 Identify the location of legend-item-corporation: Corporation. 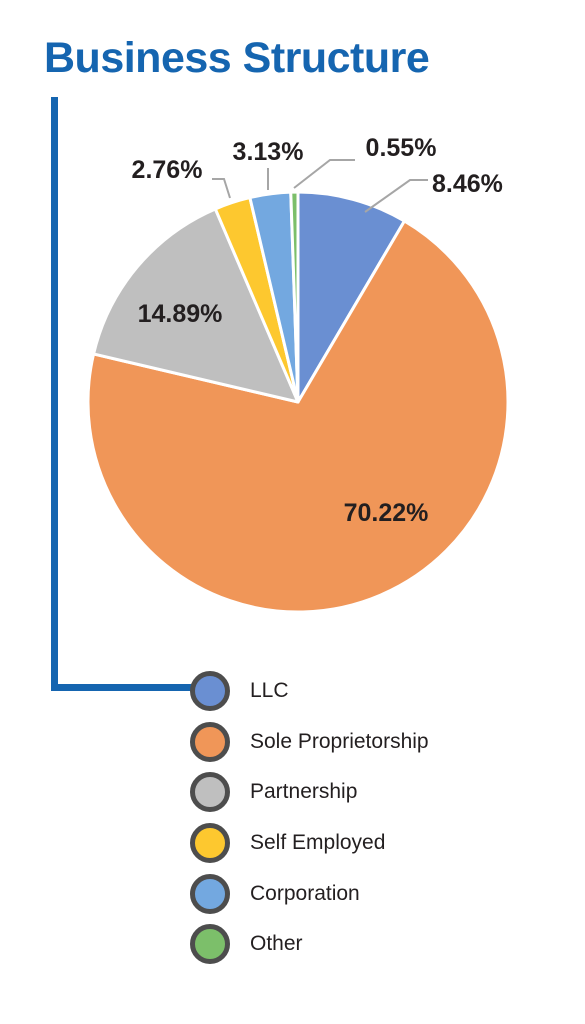
(309, 893).